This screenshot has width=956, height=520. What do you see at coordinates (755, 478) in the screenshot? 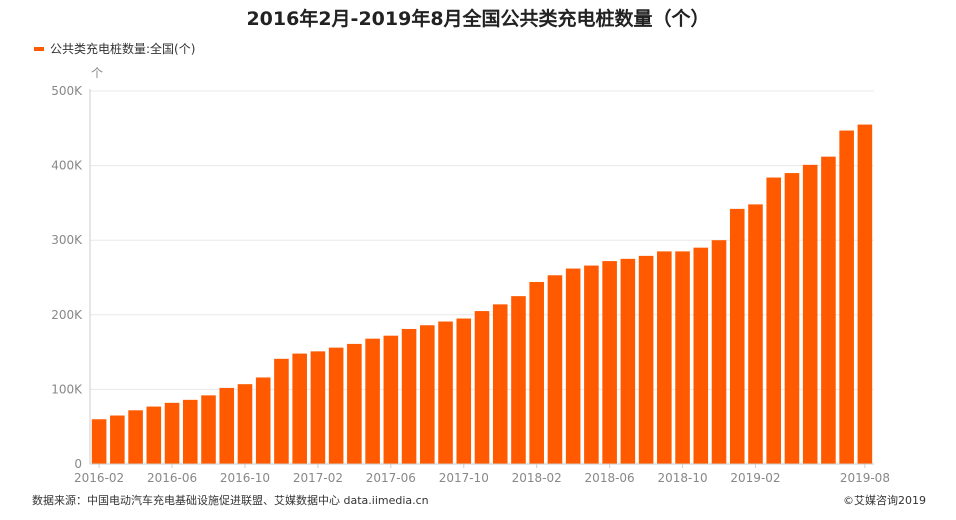
I see `x-tick-label: 2019-02` at bounding box center [755, 478].